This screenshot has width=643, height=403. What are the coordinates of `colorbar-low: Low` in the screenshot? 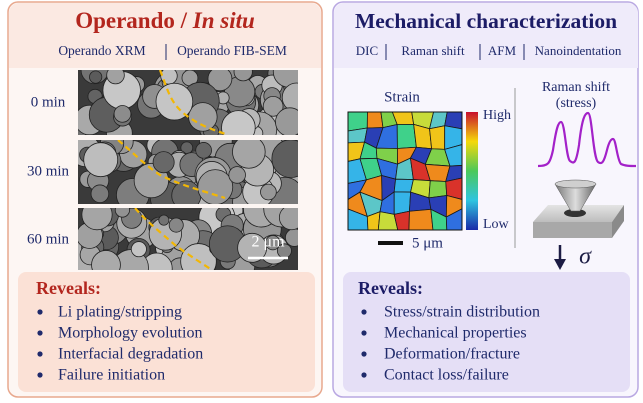 It's located at (496, 224).